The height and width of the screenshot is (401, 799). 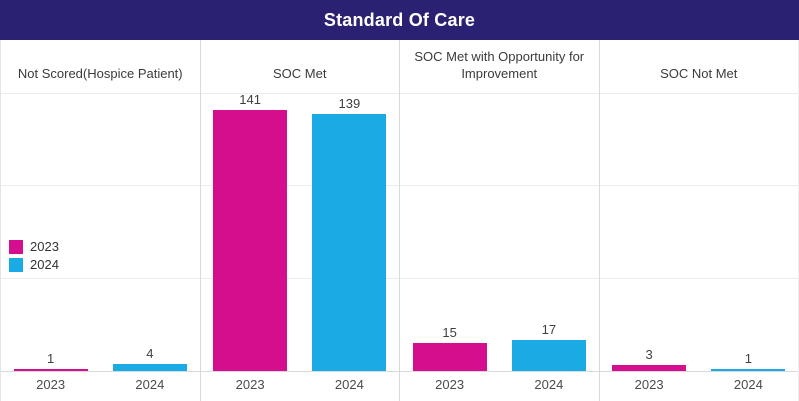 I want to click on bar-group-2024: 4, so click(x=149, y=358).